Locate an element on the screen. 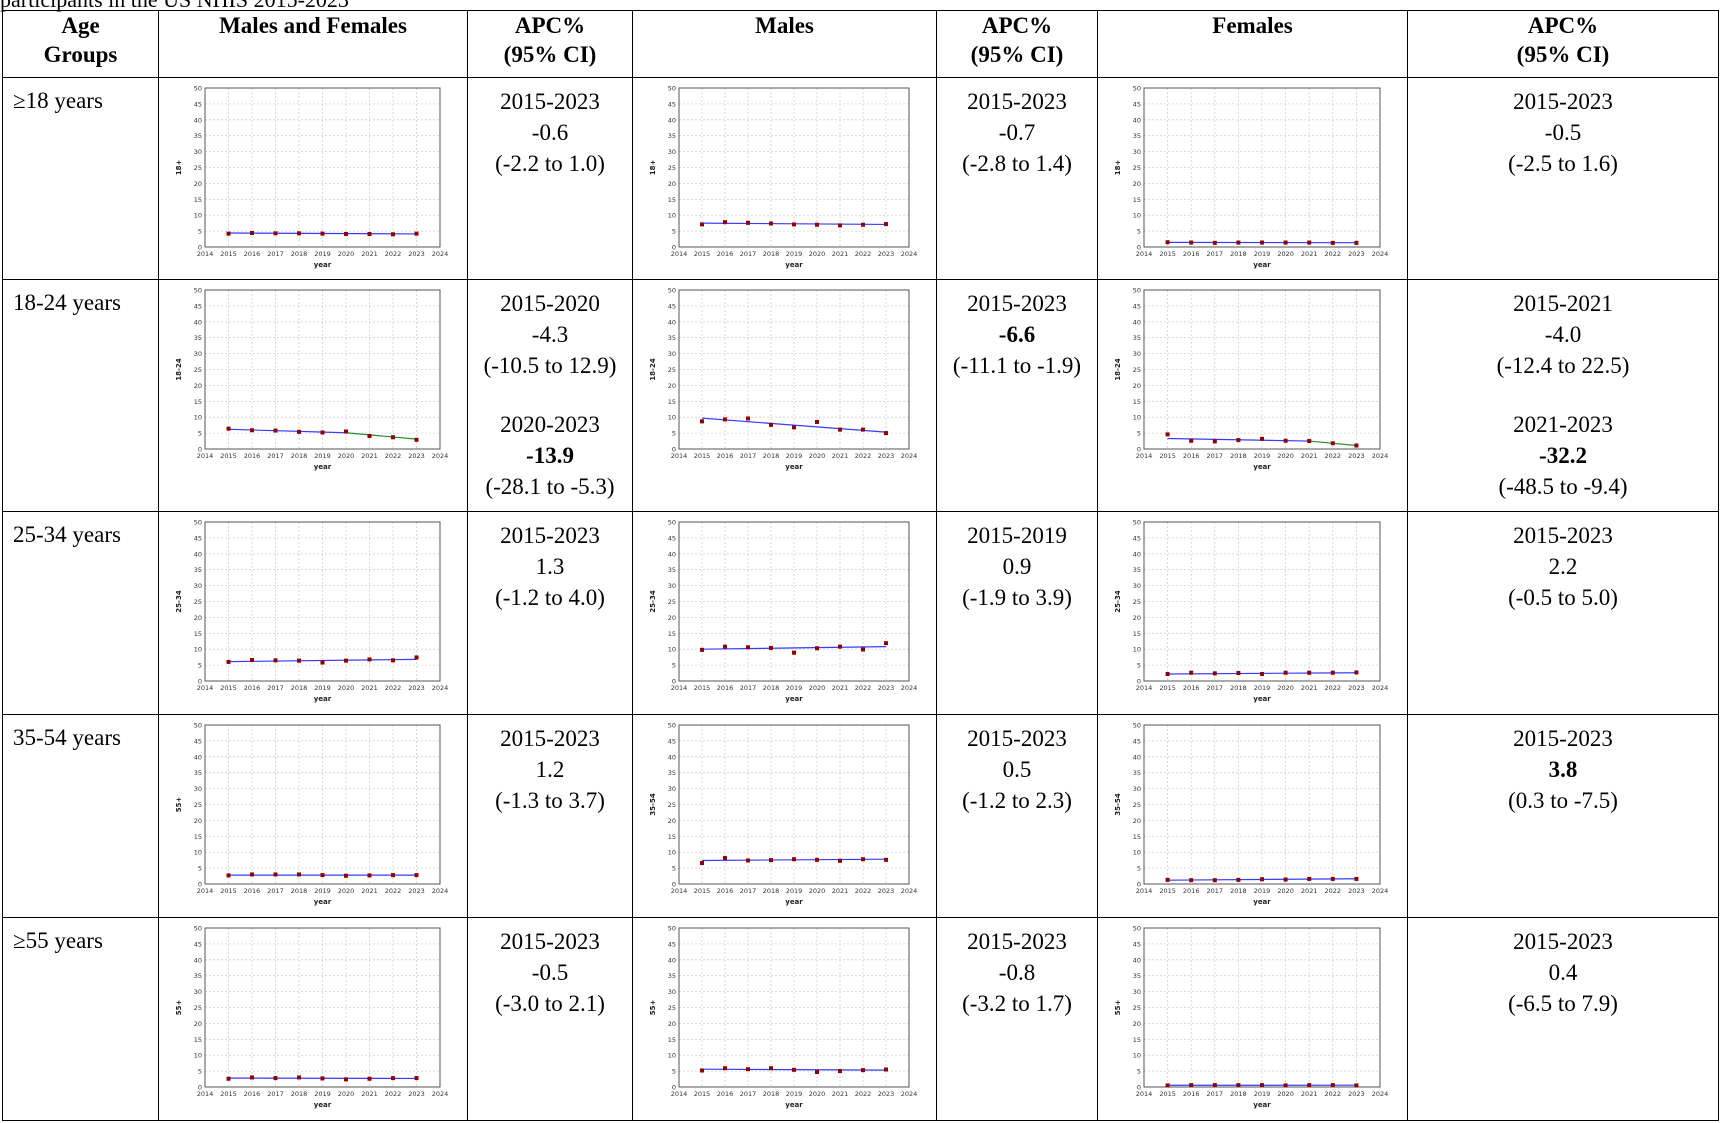 This screenshot has width=1720, height=1123. apc-value: -13.9 is located at coordinates (550, 456).